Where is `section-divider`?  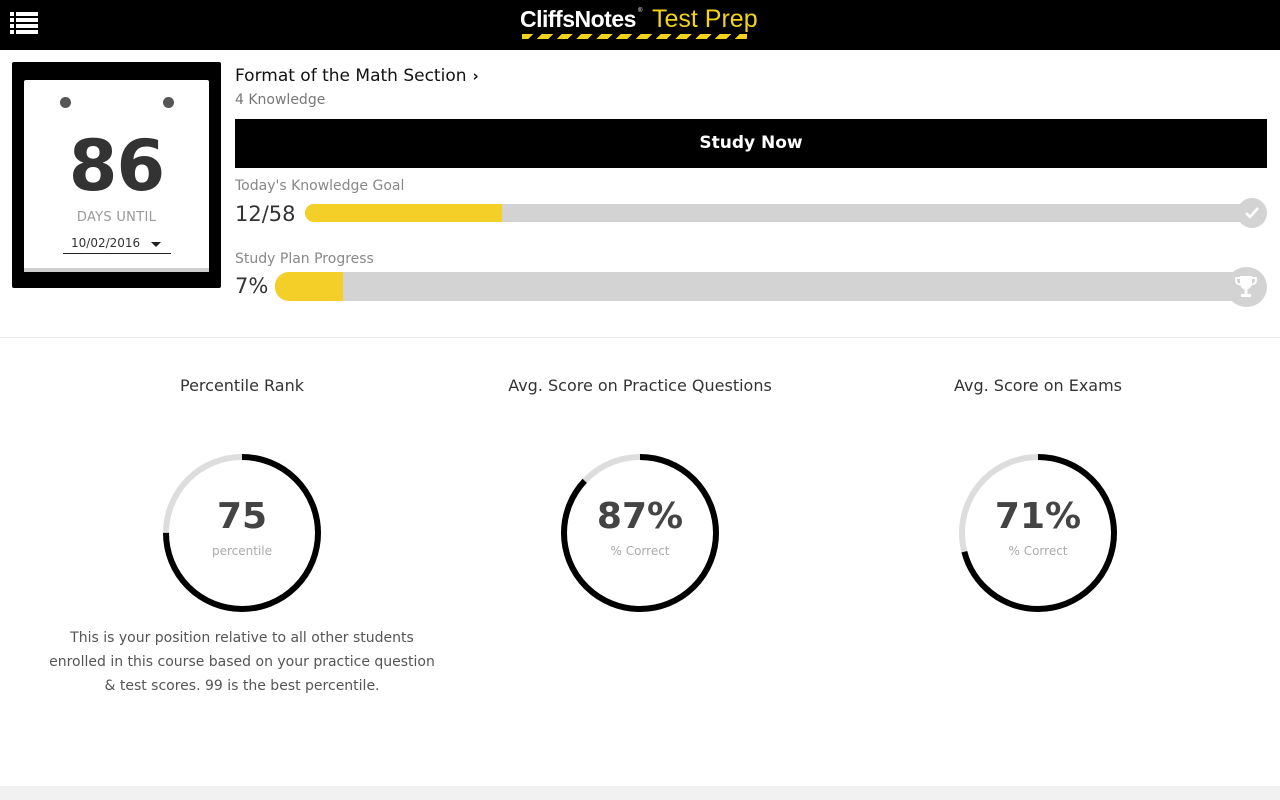
section-divider is located at coordinates (640, 337).